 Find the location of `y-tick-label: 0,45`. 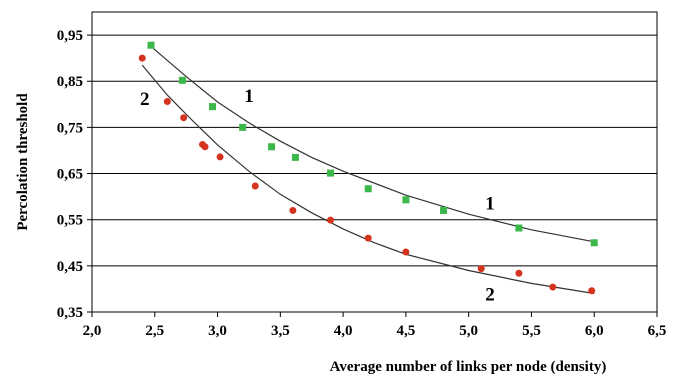

y-tick-label: 0,45 is located at coordinates (70, 267).